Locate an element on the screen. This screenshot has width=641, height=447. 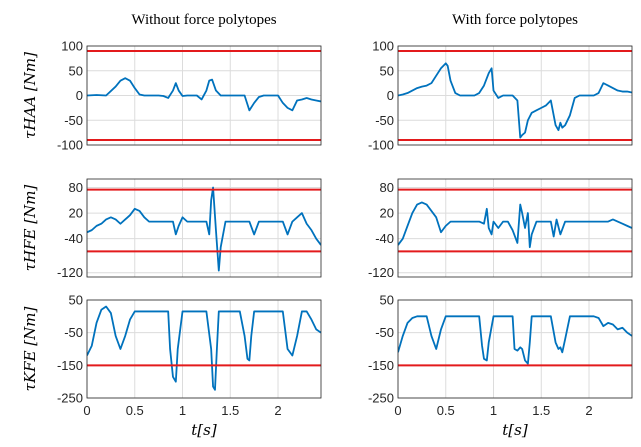
panel-0-0: 100 50 0 -50 -100 is located at coordinates (189, 96).